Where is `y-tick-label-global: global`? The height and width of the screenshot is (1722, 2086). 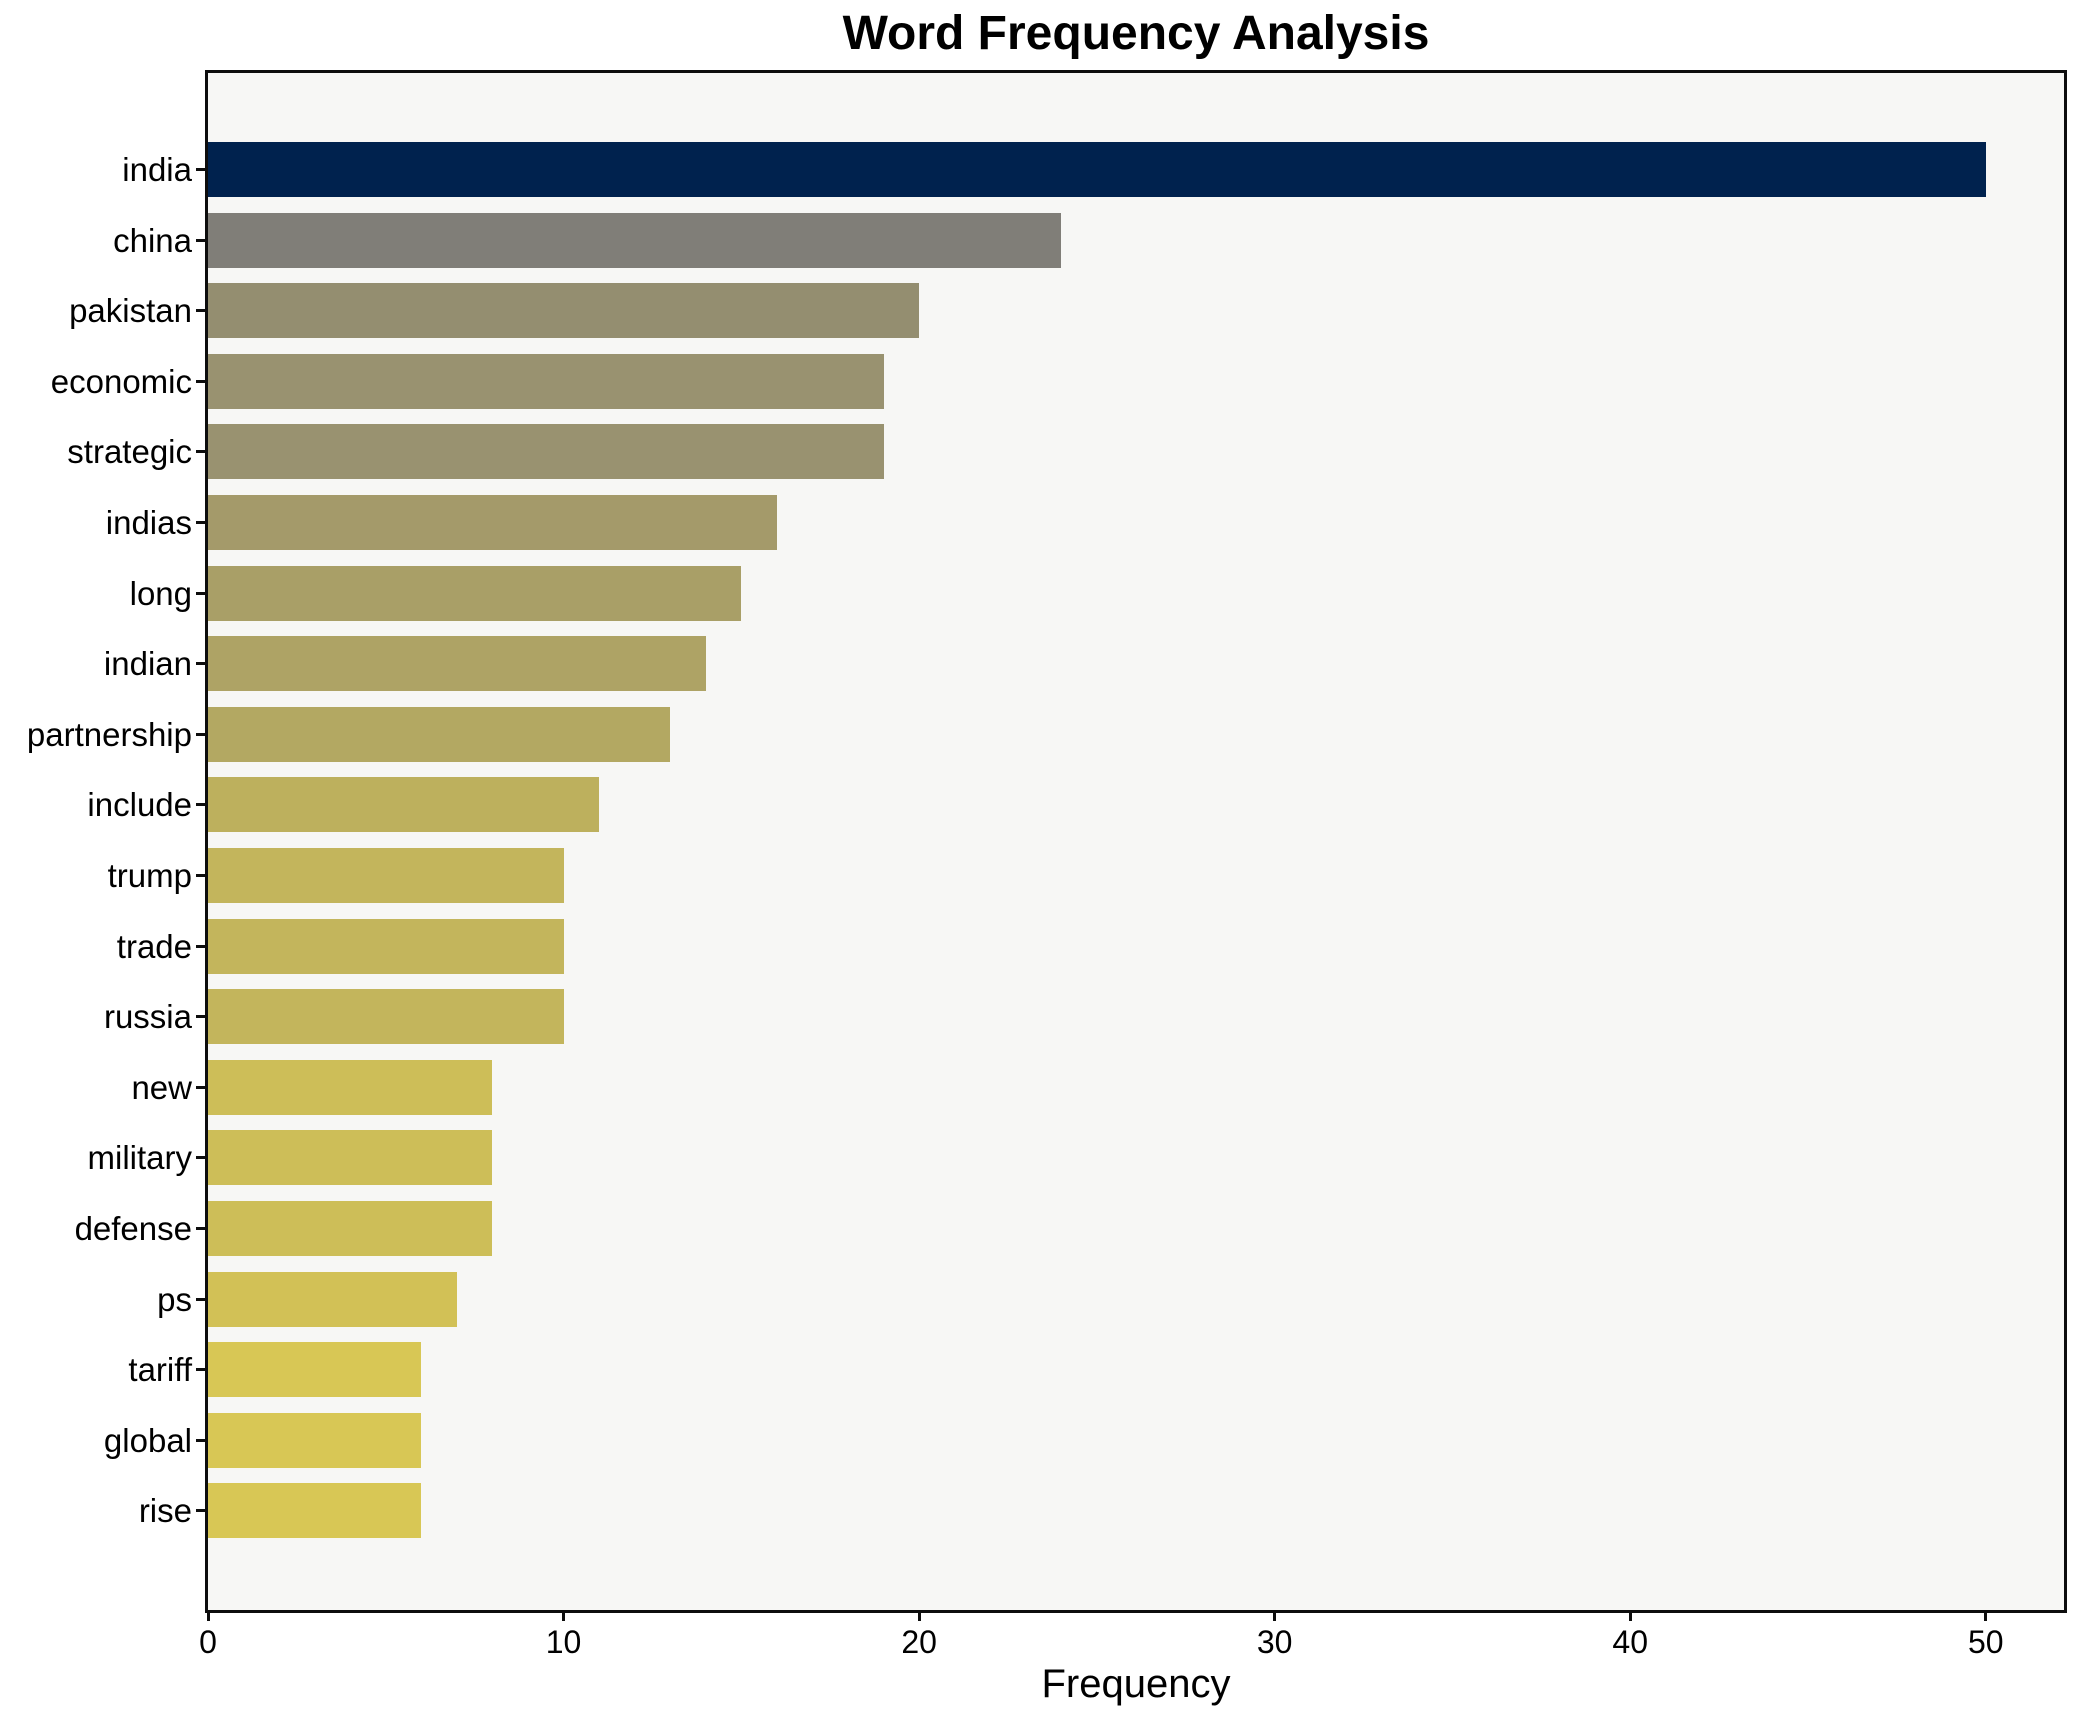 y-tick-label-global: global is located at coordinates (147, 1440).